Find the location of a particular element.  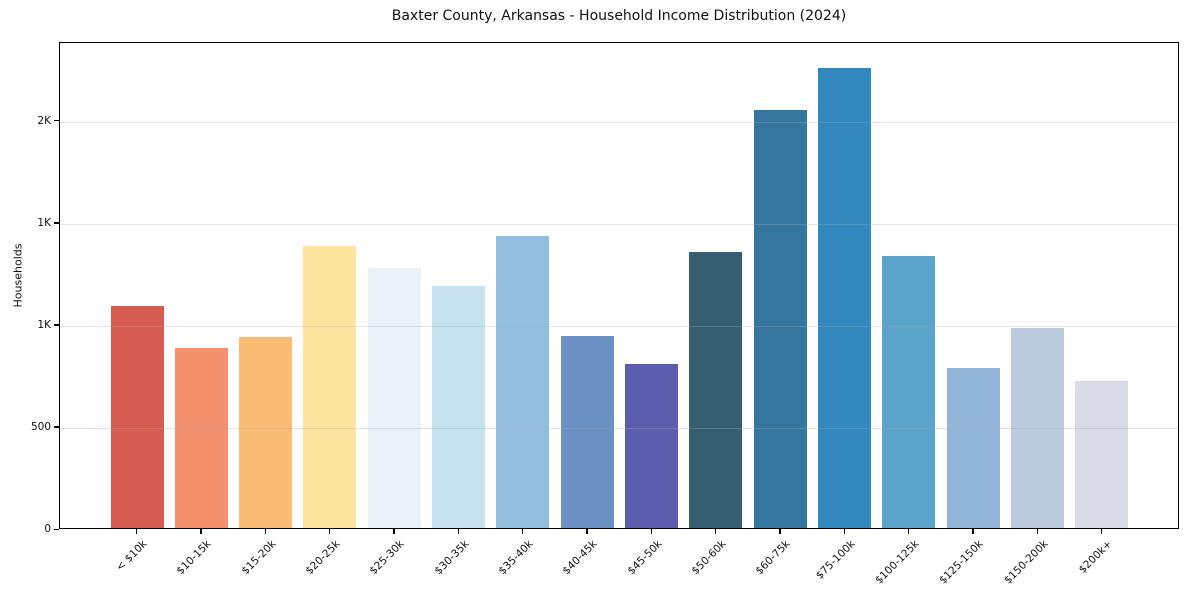

bar-< $10k is located at coordinates (137, 417).